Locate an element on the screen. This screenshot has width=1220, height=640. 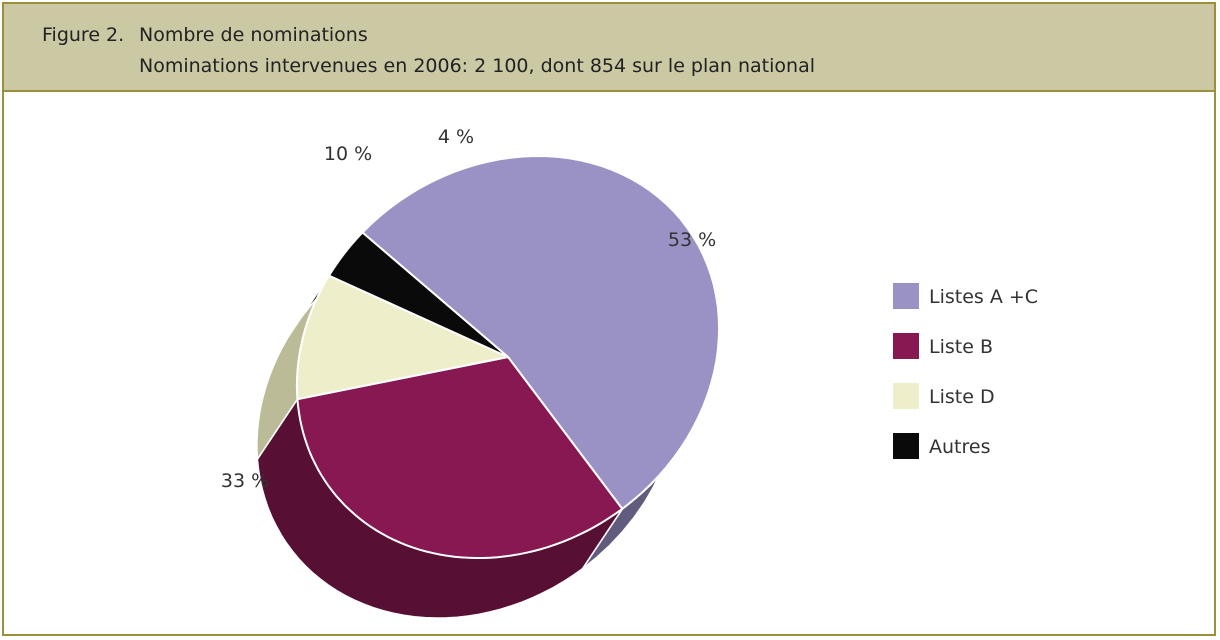
value-label-liste-d: 10 % is located at coordinates (348, 154).